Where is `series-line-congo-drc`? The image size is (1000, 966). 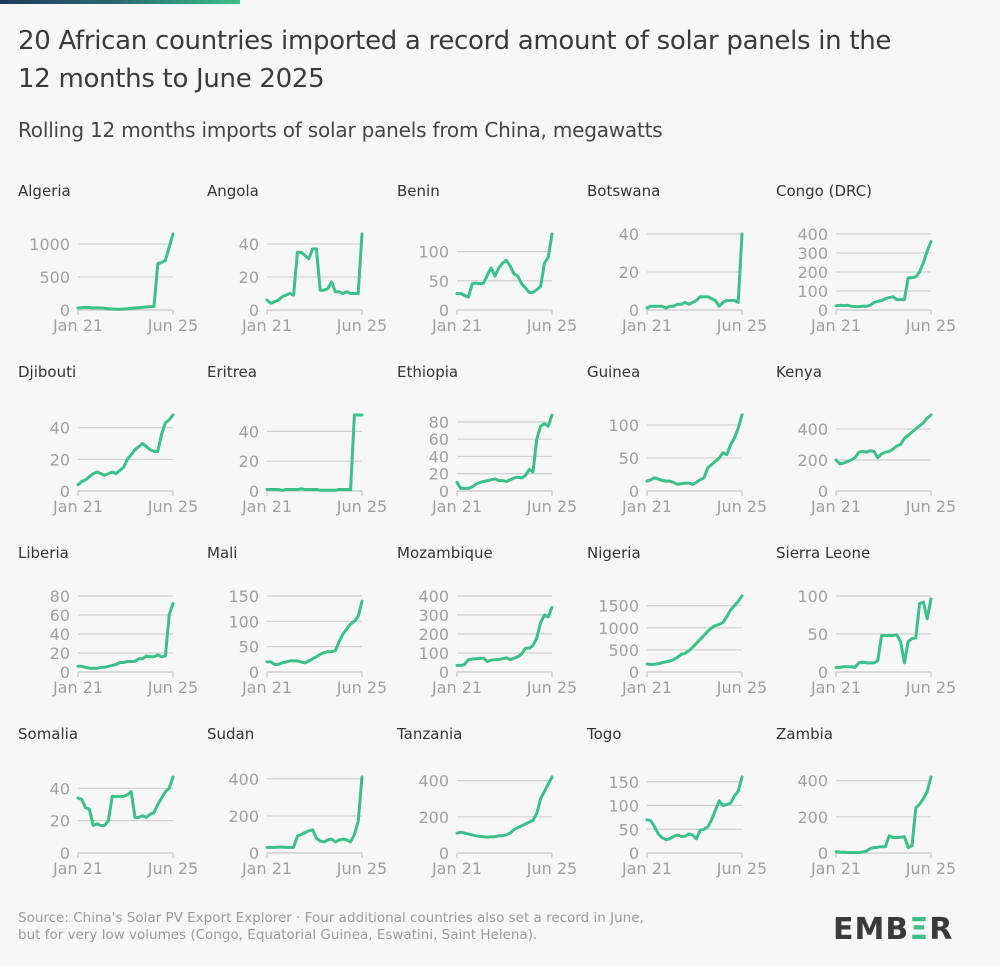
series-line-congo-drc is located at coordinates (883, 274).